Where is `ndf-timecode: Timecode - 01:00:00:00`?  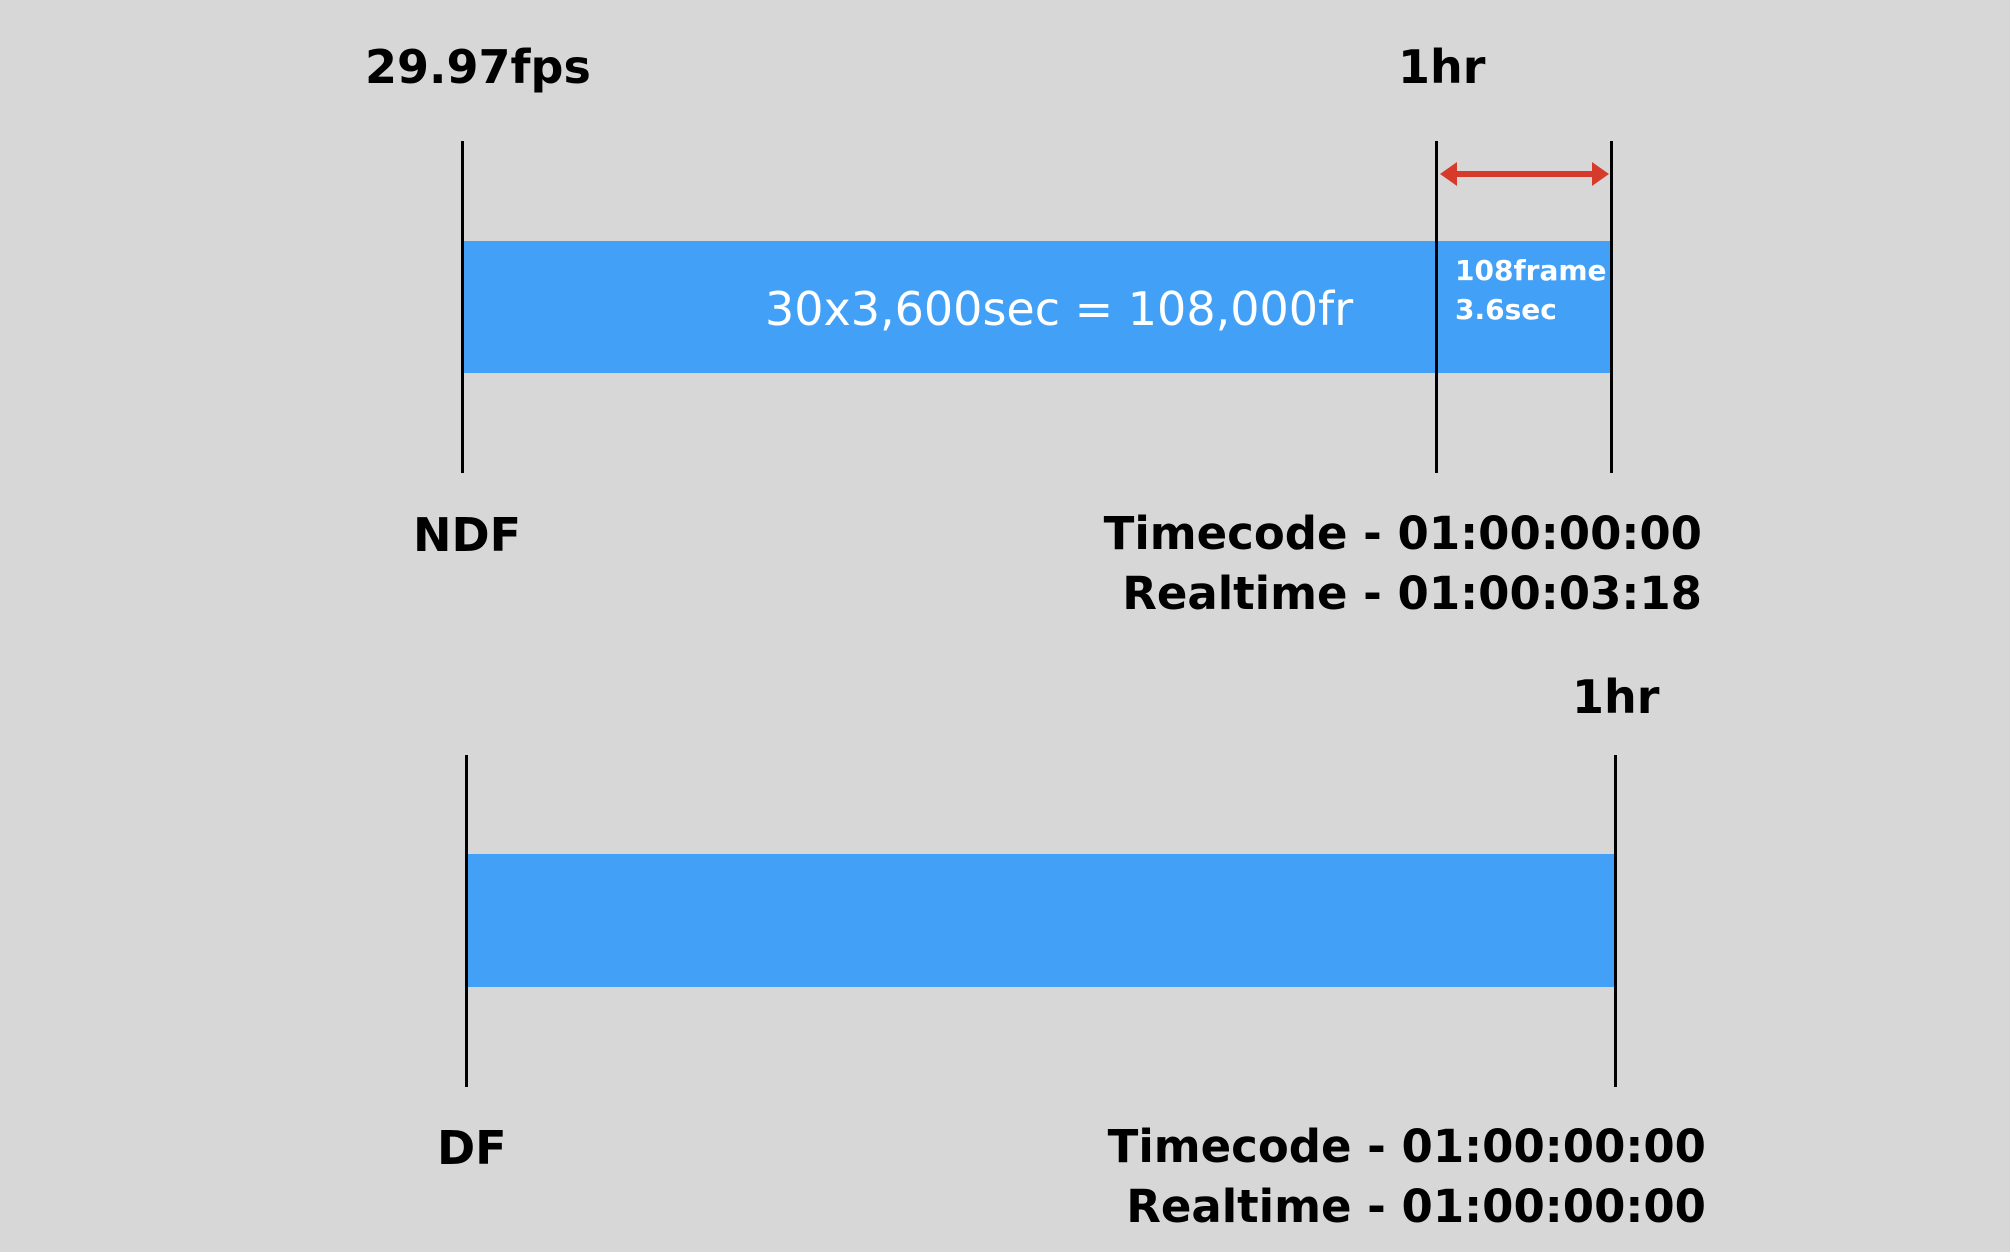
ndf-timecode: Timecode - 01:00:00:00 is located at coordinates (1402, 533).